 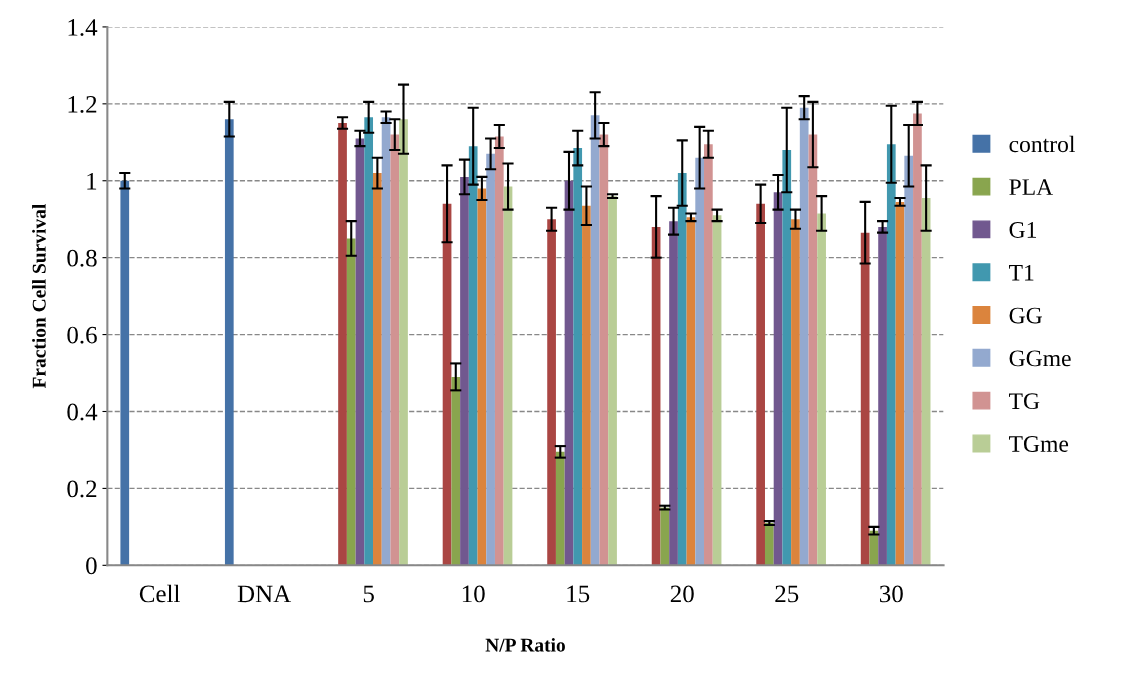 I want to click on y-tick-label: 1.2, so click(x=82, y=104).